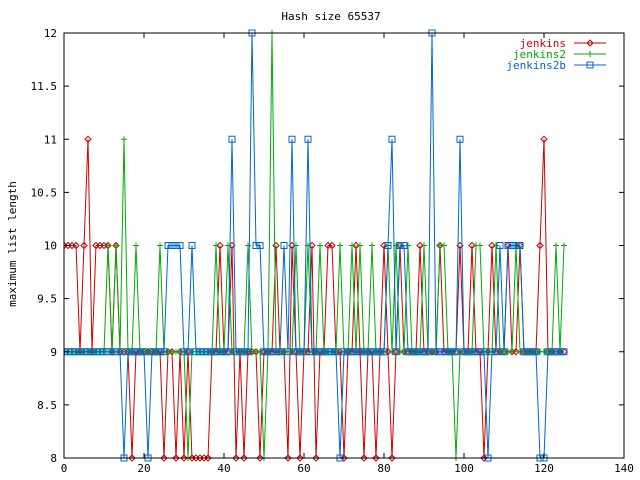 The width and height of the screenshot is (640, 480). I want to click on y-tick-label: 10.5, so click(44, 192).